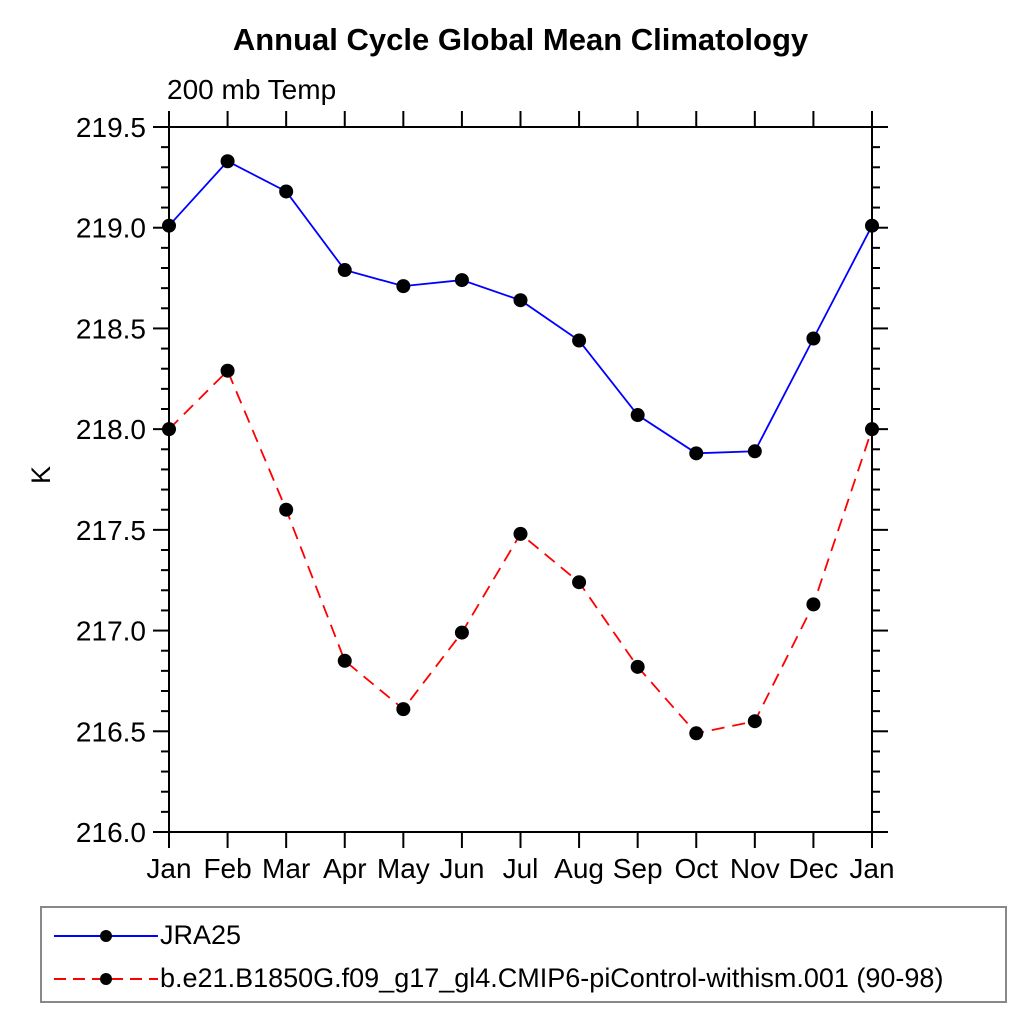 This screenshot has height=1024, width=1024. Describe the element at coordinates (111, 731) in the screenshot. I see `y-tick-label: 216.5` at that location.